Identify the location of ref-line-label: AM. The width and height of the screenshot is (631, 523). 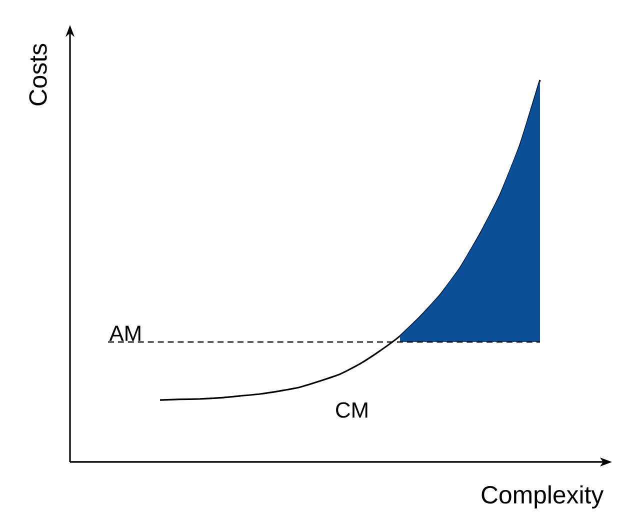
(124, 333).